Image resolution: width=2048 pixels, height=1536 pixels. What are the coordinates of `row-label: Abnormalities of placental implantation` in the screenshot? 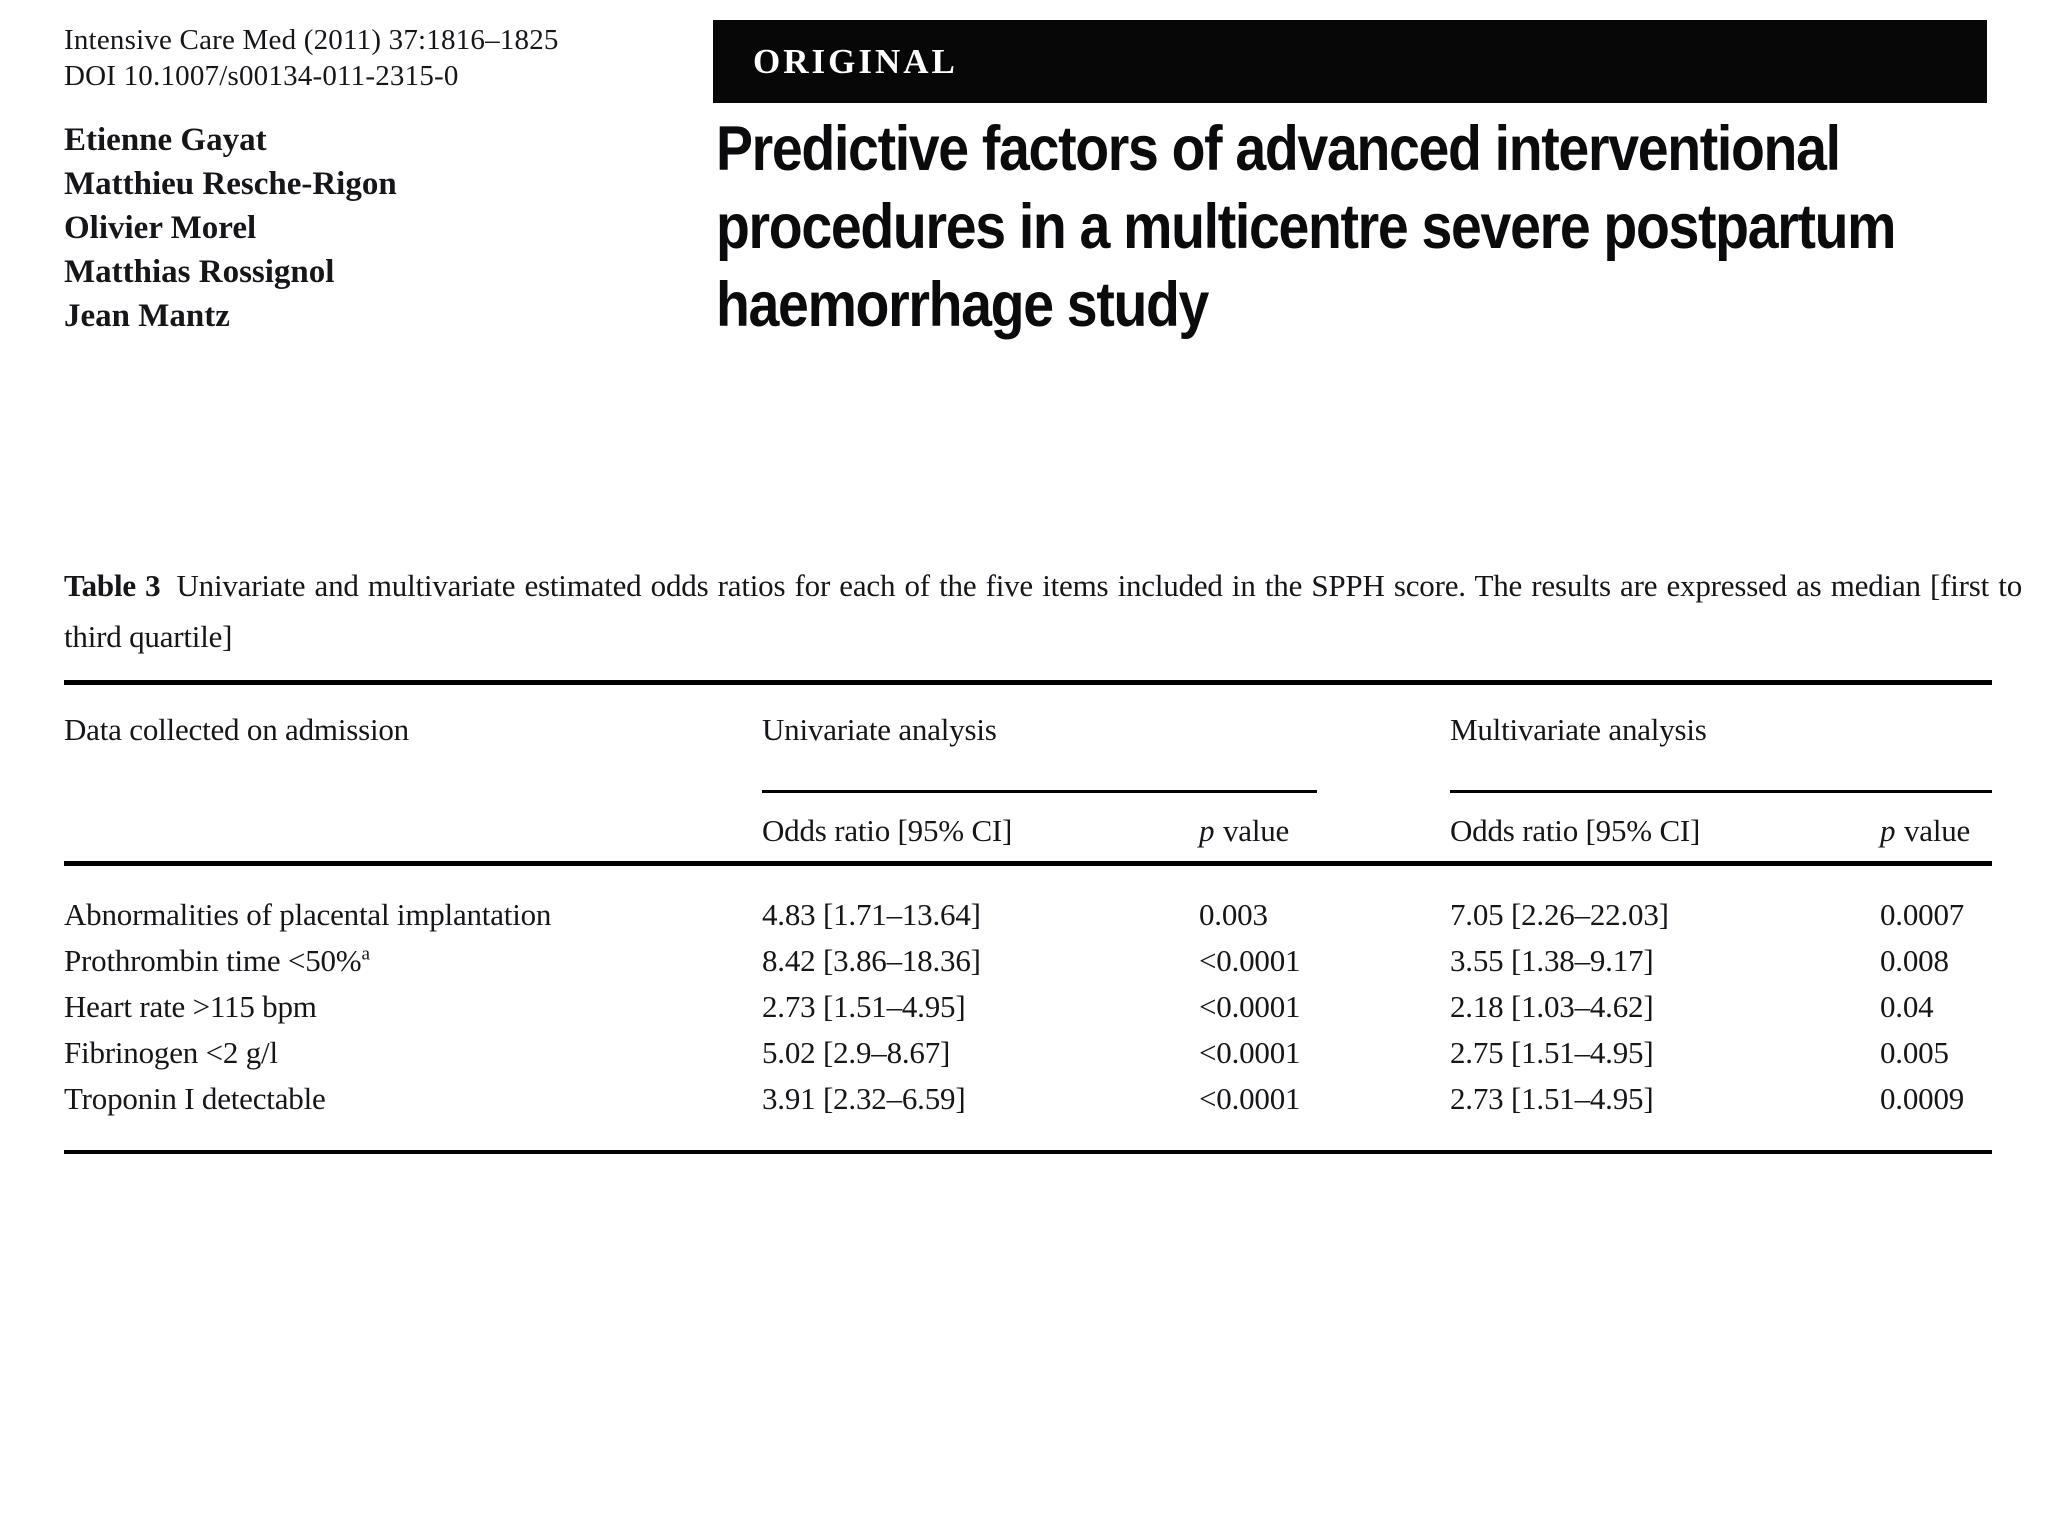 It's located at (308, 914).